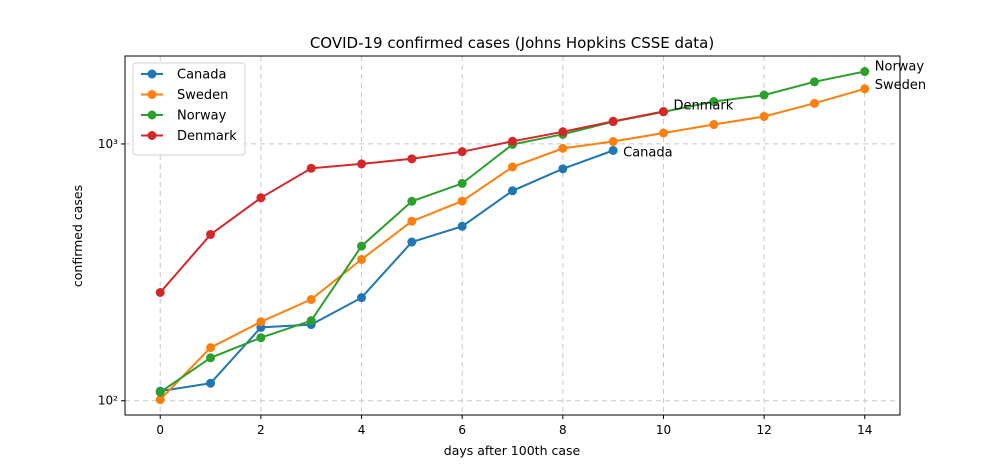 The width and height of the screenshot is (1000, 466). Describe the element at coordinates (261, 430) in the screenshot. I see `x-tick-label: 2` at that location.